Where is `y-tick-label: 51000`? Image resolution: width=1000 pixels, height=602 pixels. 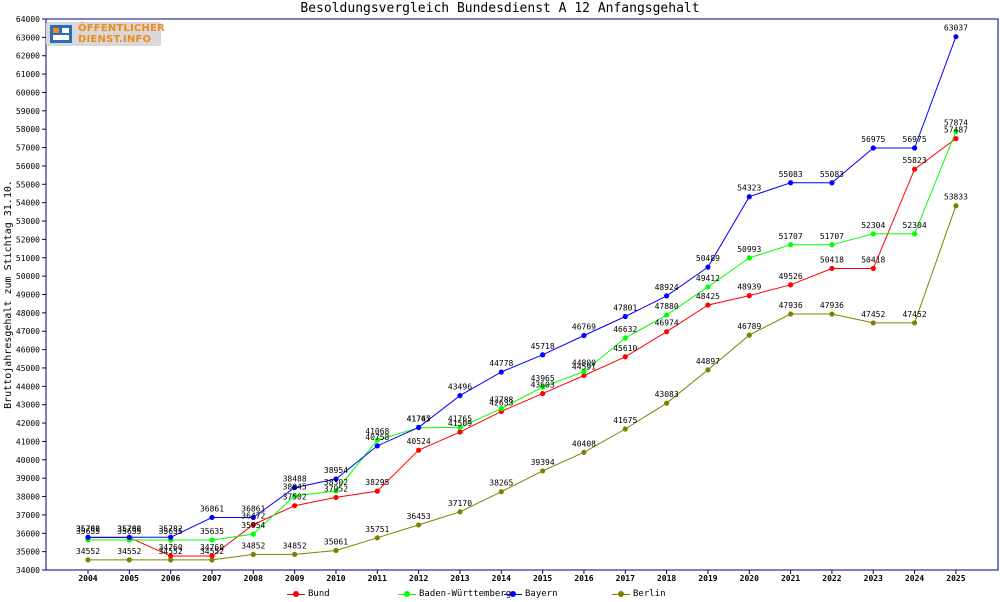
y-tick-label: 51000 is located at coordinates (28, 258).